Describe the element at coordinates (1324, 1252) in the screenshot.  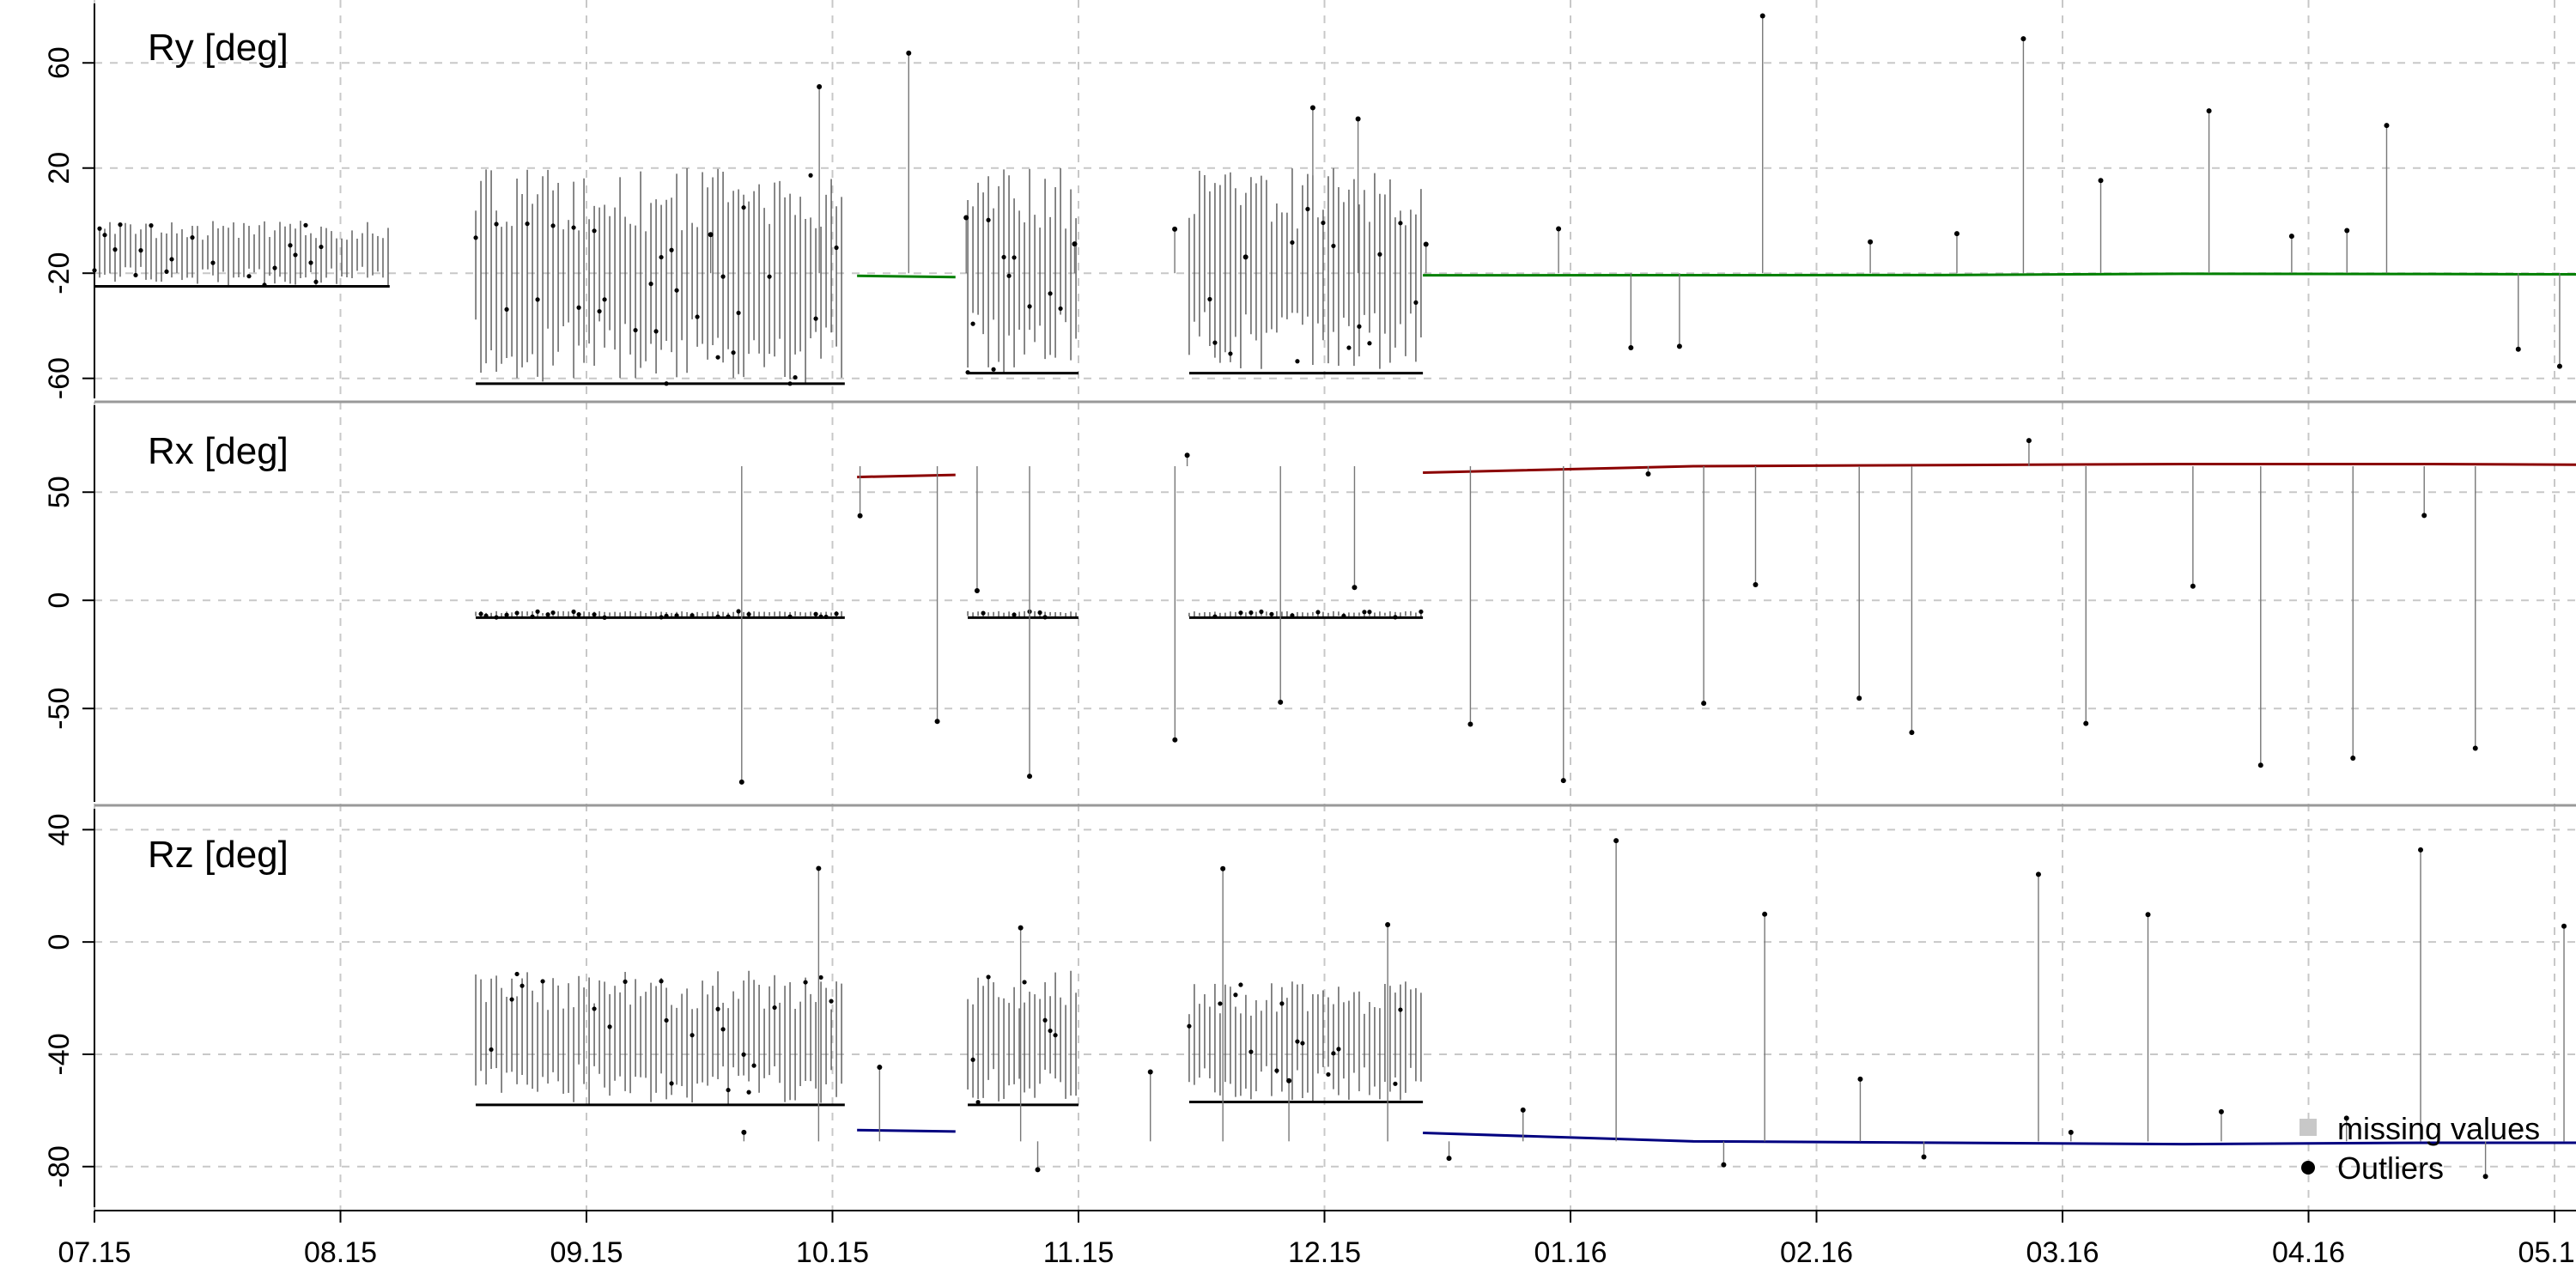
I see `x-tick-label: 12.15` at that location.